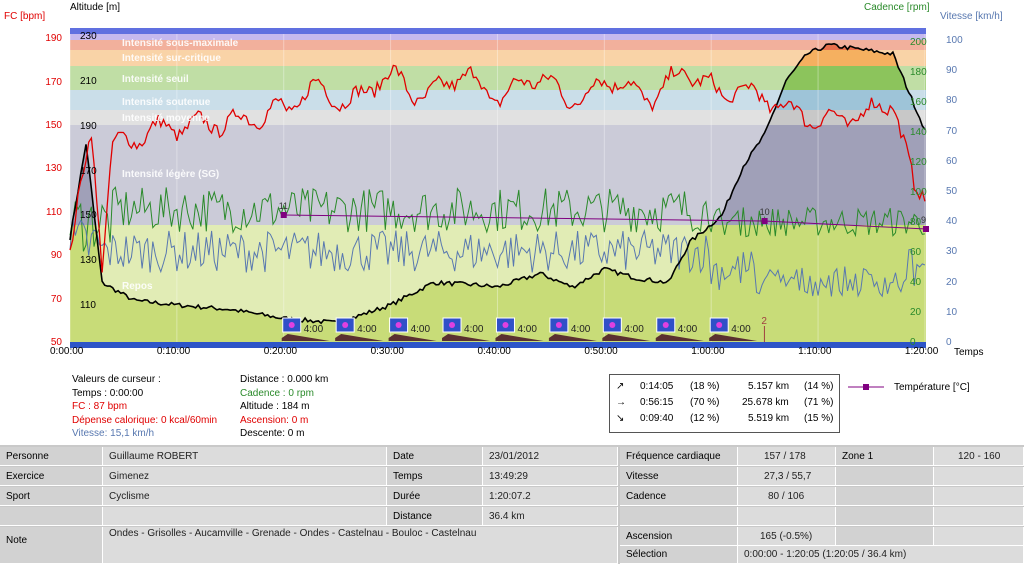  What do you see at coordinates (245, 476) in the screenshot?
I see `exercice-value: Gimenez` at bounding box center [245, 476].